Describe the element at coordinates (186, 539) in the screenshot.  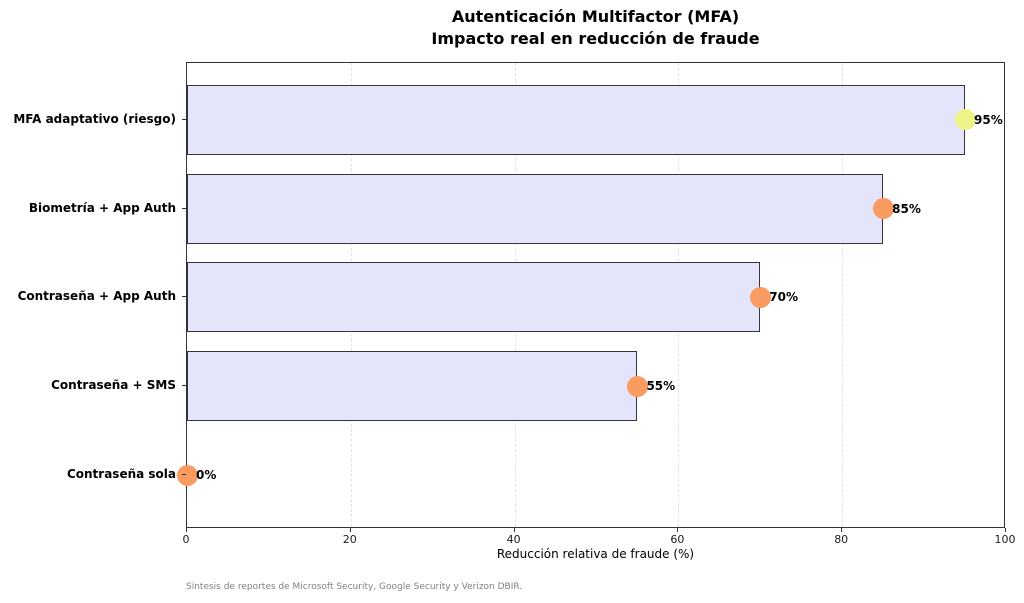
I see `x-tick-label: 0` at that location.